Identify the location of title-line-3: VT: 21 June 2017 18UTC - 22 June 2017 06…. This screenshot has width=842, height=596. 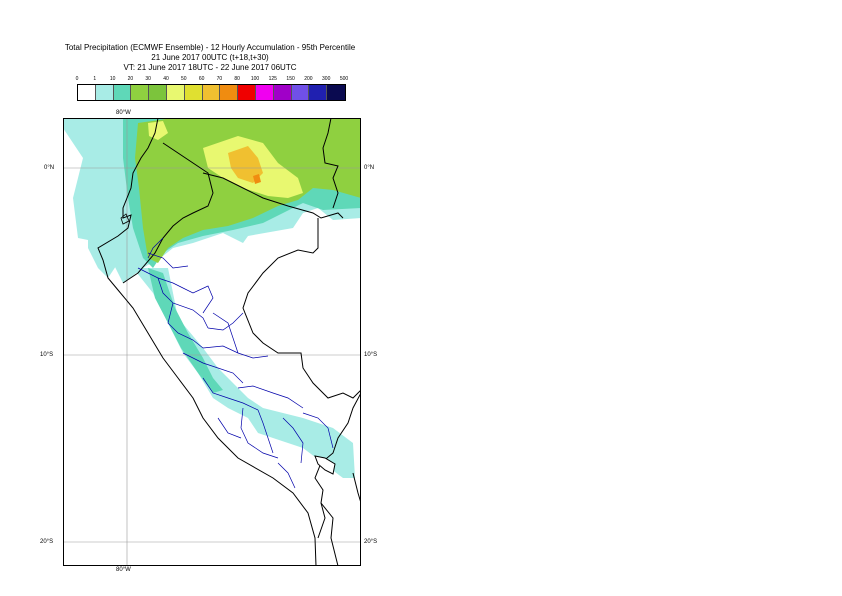
(210, 67).